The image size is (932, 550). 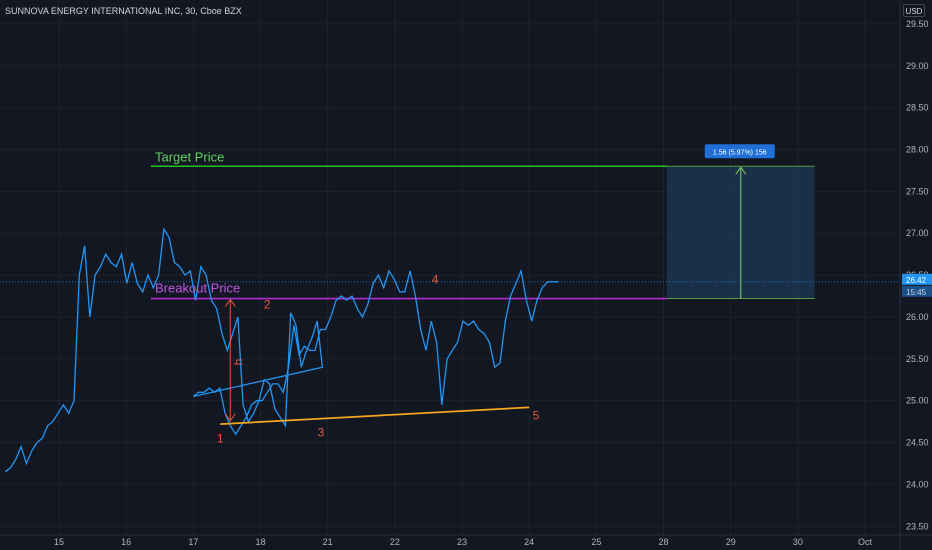 I want to click on last-price-tag-text: 26.42, so click(x=916, y=280).